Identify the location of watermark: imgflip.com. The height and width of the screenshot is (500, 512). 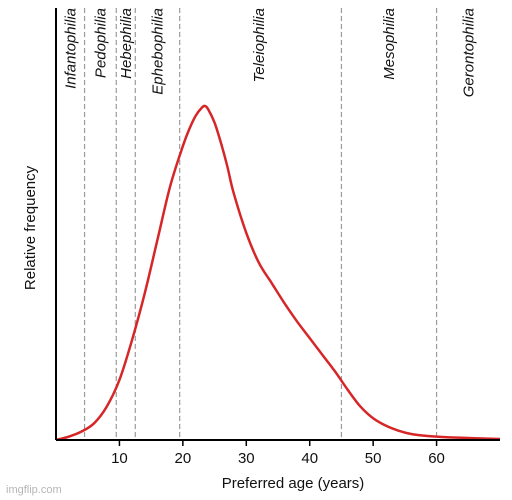
(34, 490).